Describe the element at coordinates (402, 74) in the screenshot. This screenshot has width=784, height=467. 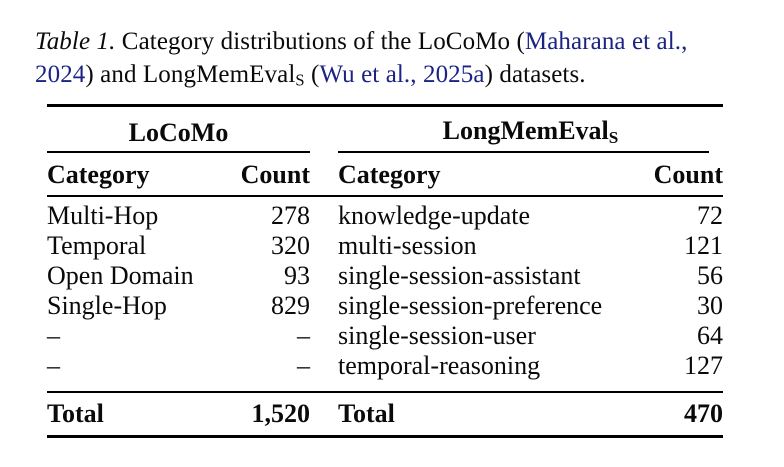
I see `citation-wu-2025a: Wu et al., 2025a` at that location.